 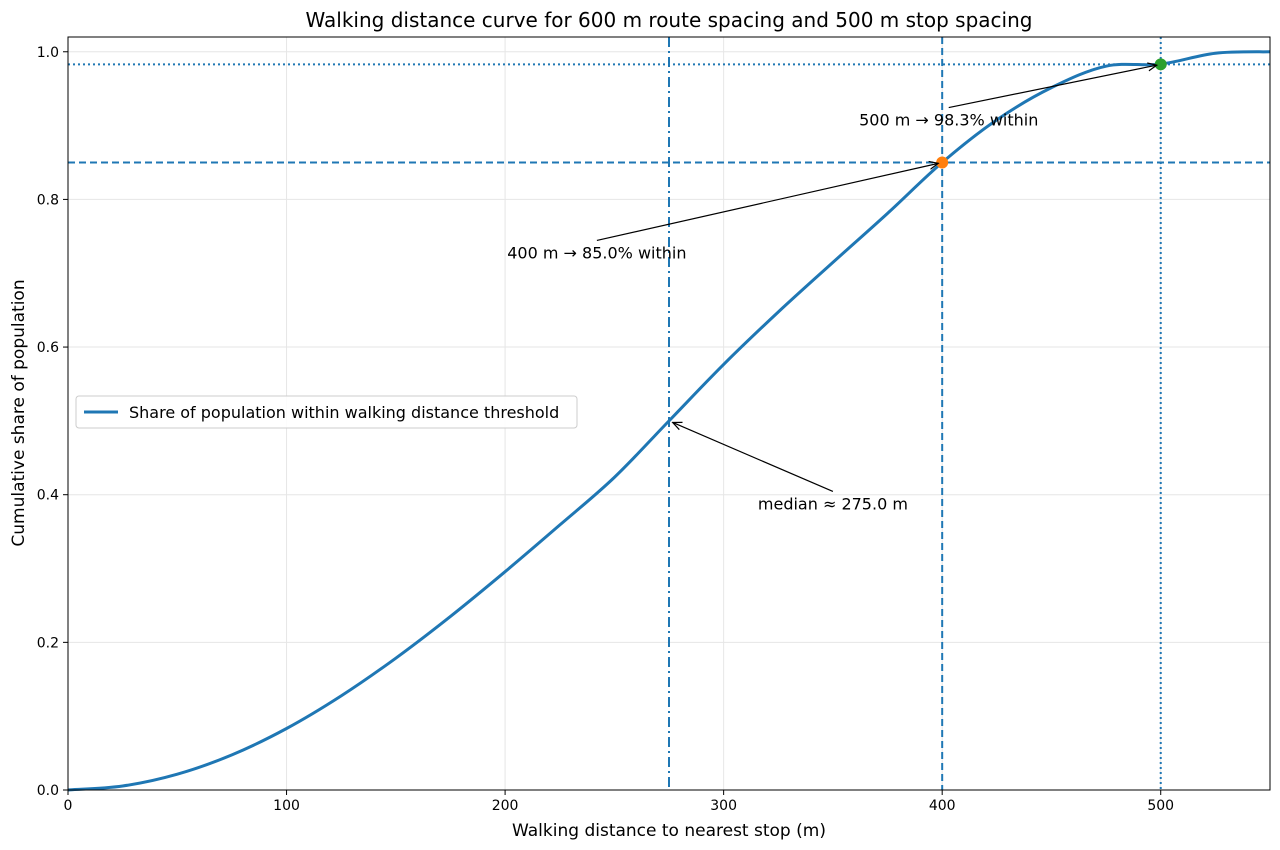 What do you see at coordinates (48, 348) in the screenshot?
I see `y-tick-label-3: 0.6` at bounding box center [48, 348].